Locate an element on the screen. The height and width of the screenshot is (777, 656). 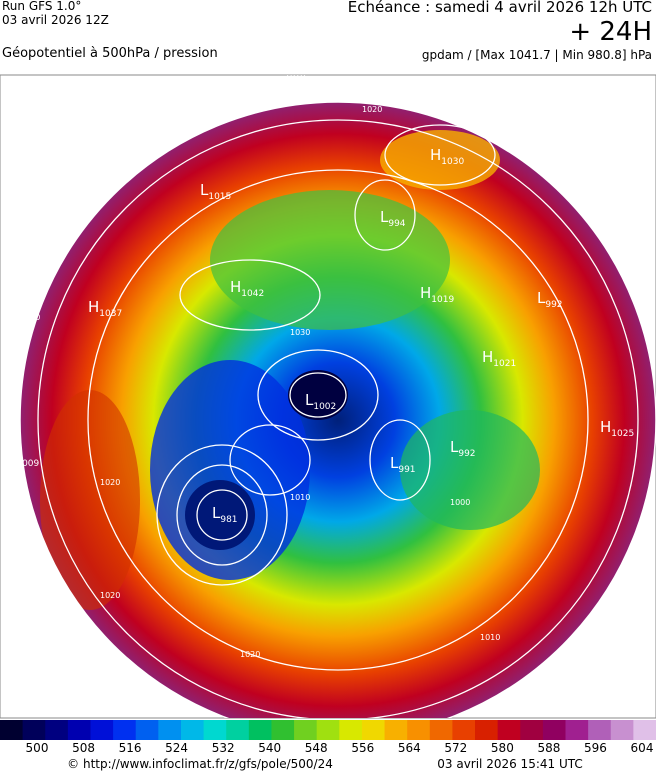
pressure-center: H1030 is located at coordinates (447, 156).